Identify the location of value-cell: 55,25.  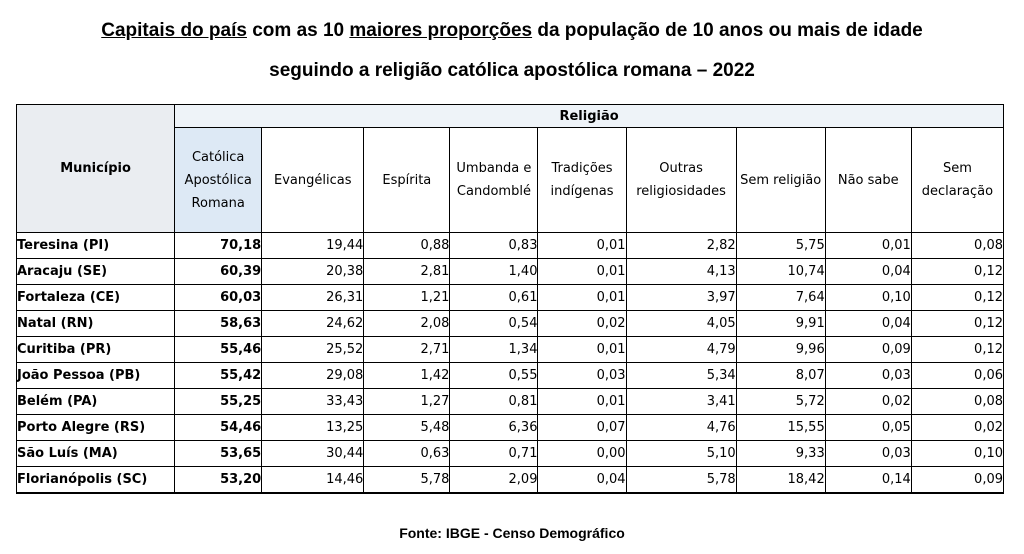
(218, 401).